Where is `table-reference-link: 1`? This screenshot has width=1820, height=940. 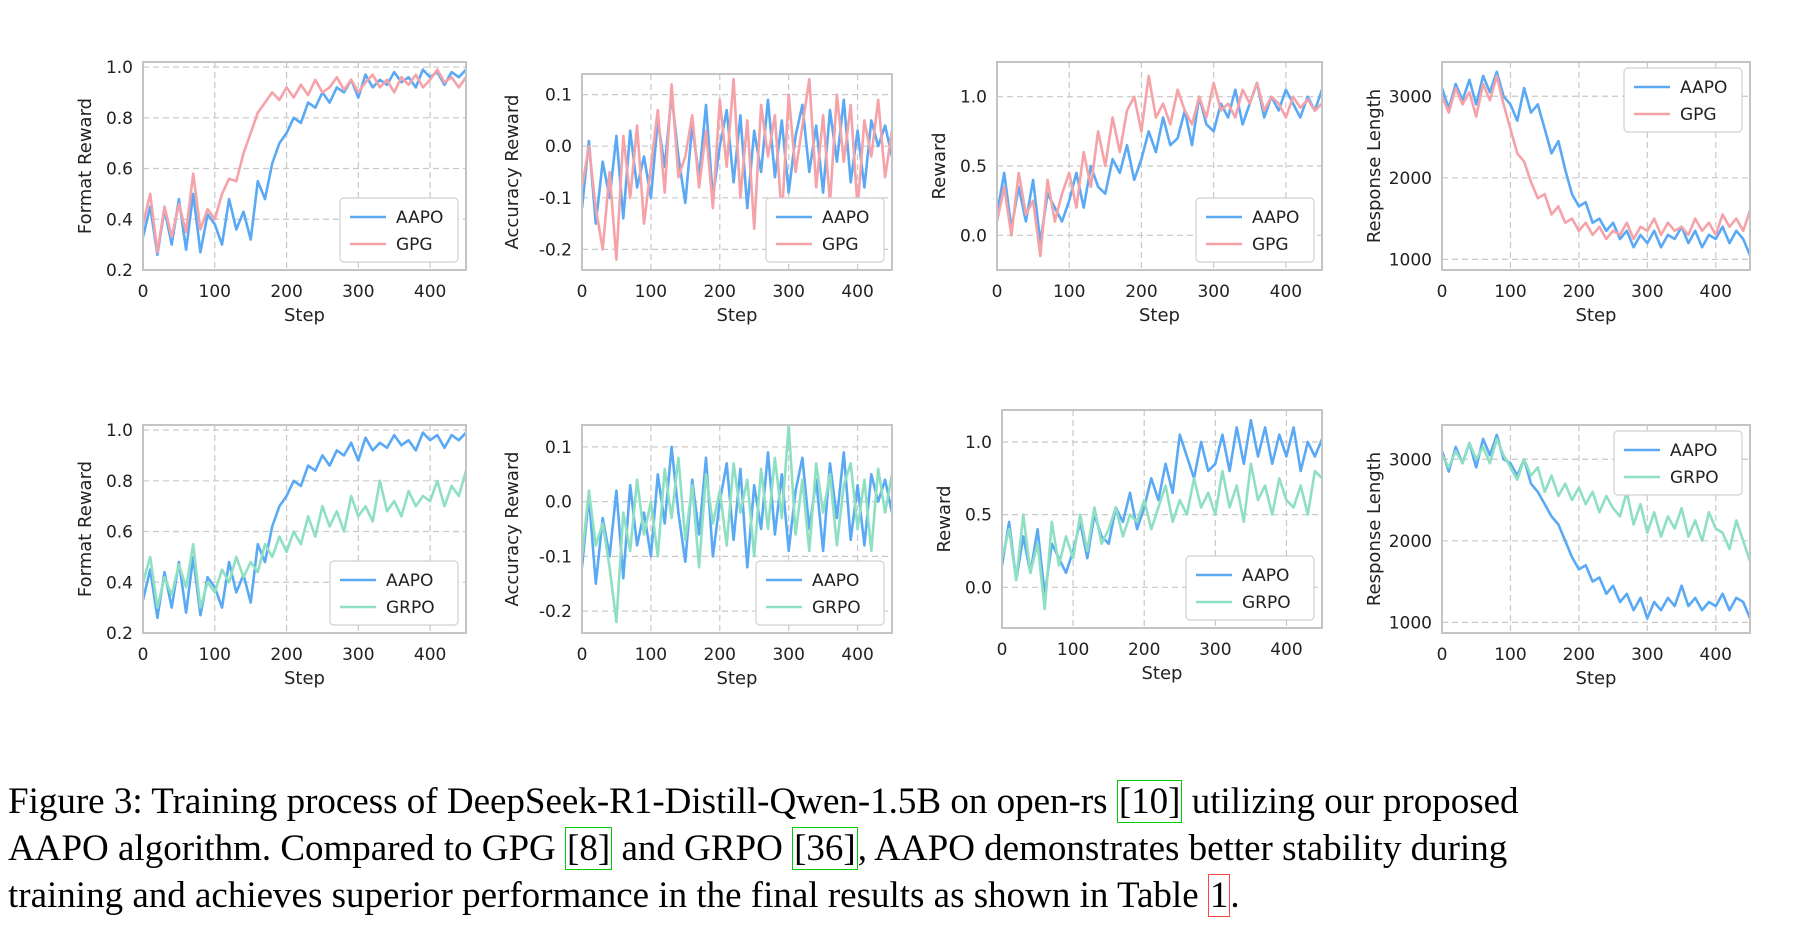 table-reference-link: 1 is located at coordinates (1219, 895).